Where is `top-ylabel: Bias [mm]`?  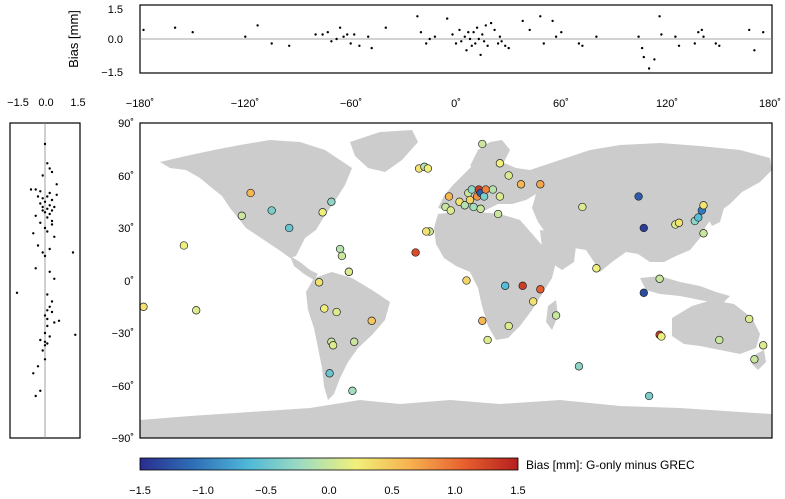 top-ylabel: Bias [mm] is located at coordinates (73, 39).